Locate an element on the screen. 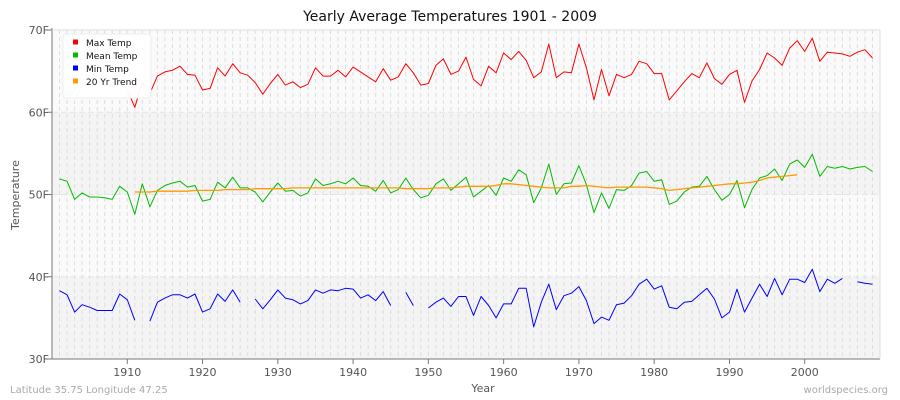 The height and width of the screenshot is (400, 900). legend-box is located at coordinates (107, 66).